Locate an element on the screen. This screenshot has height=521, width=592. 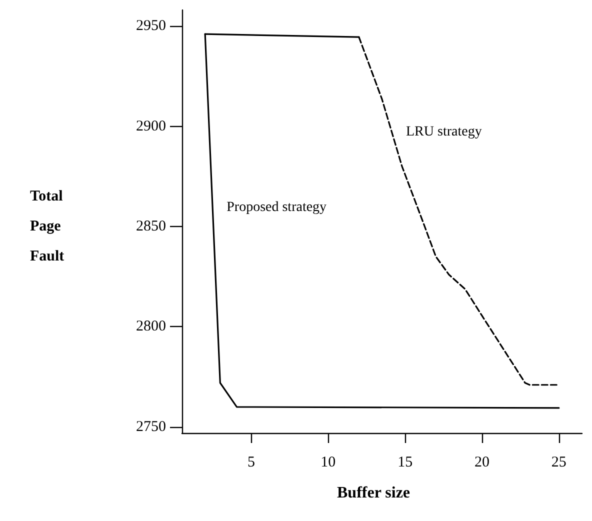
y-tick-label: 2850 is located at coordinates (151, 226).